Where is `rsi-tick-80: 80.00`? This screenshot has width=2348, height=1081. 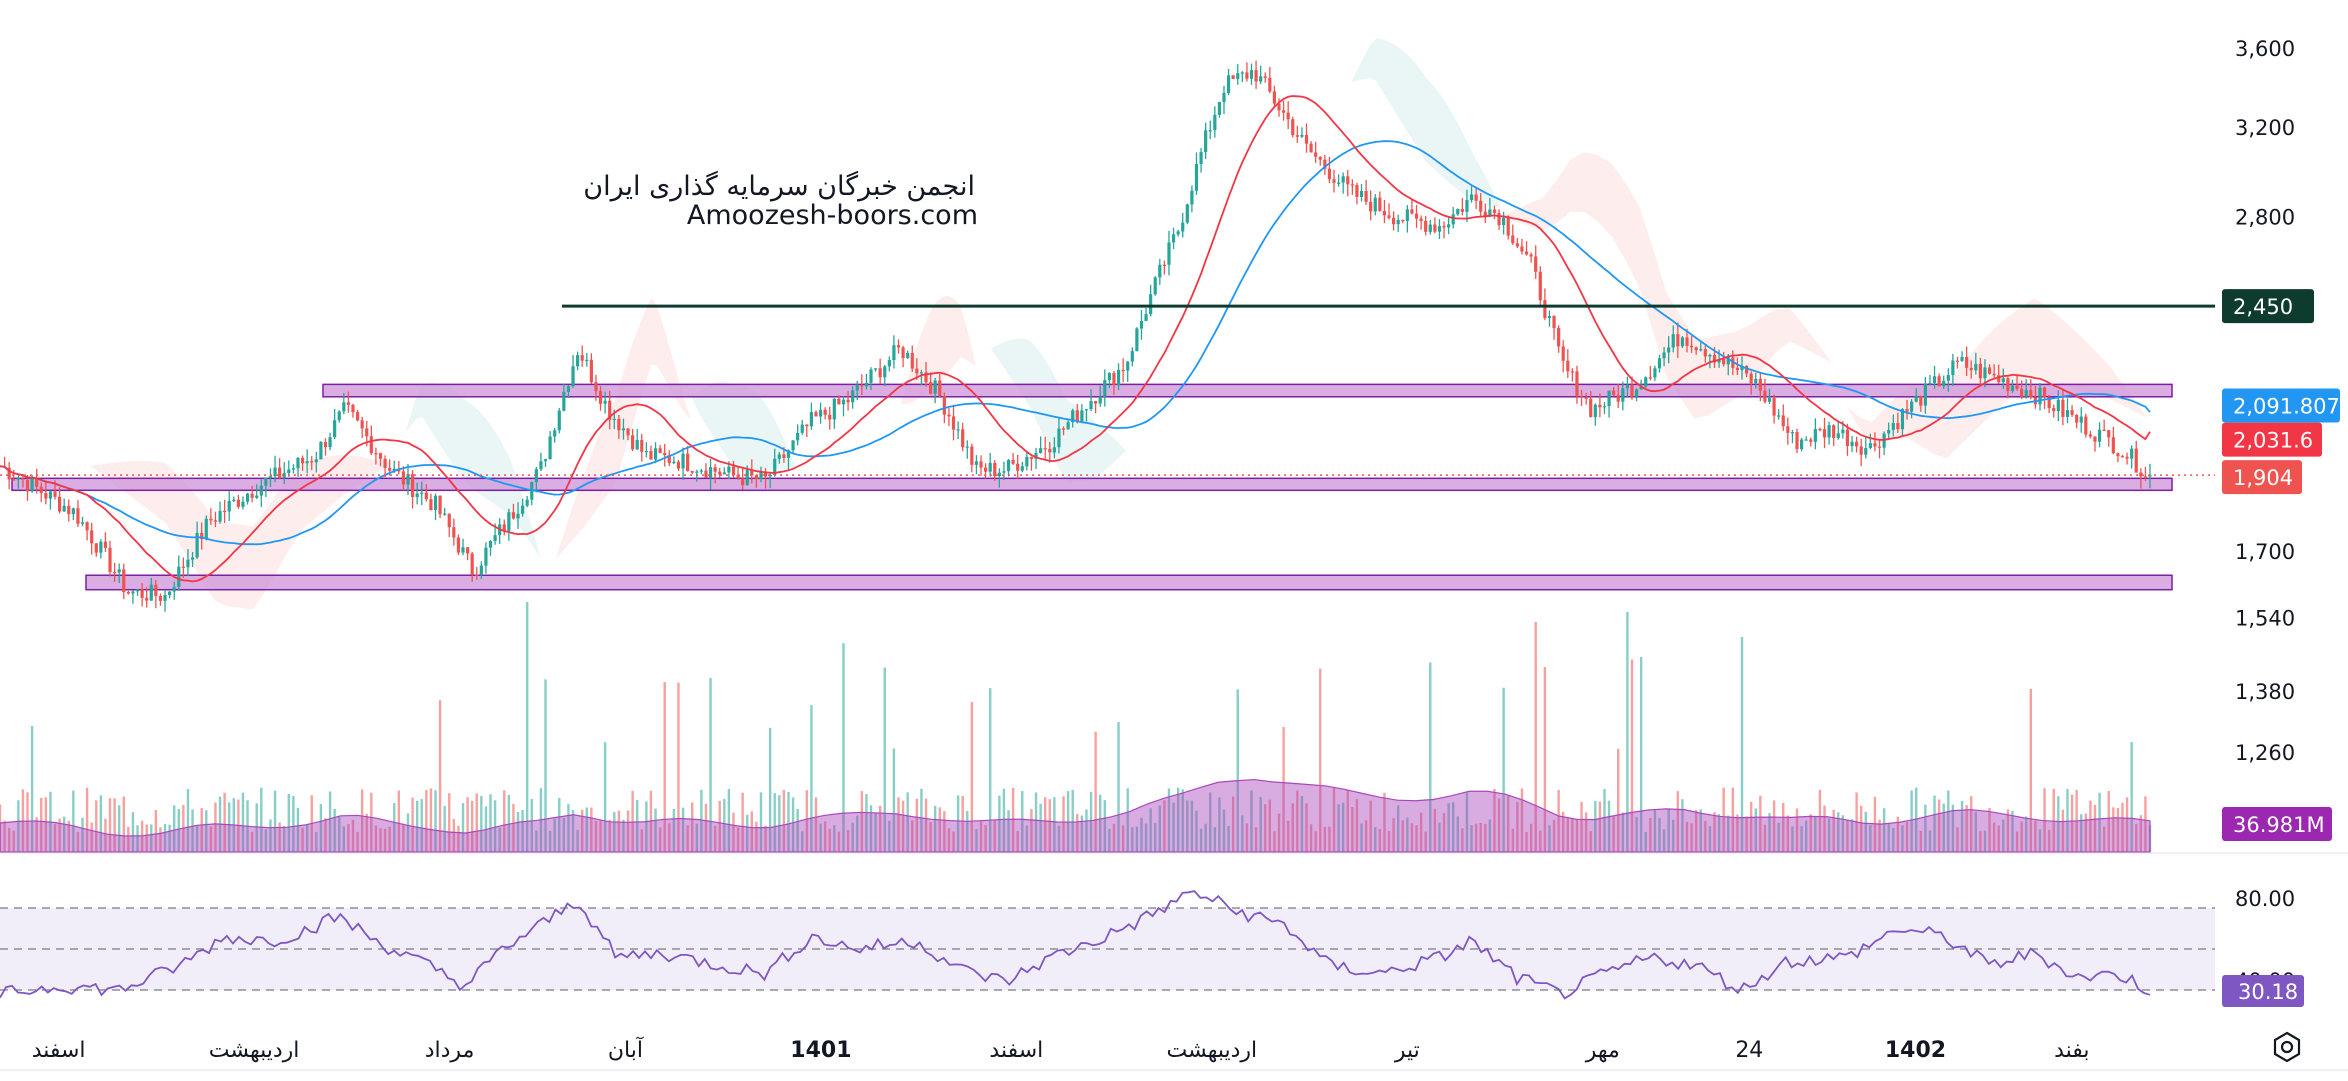
rsi-tick-80: 80.00 is located at coordinates (2265, 899).